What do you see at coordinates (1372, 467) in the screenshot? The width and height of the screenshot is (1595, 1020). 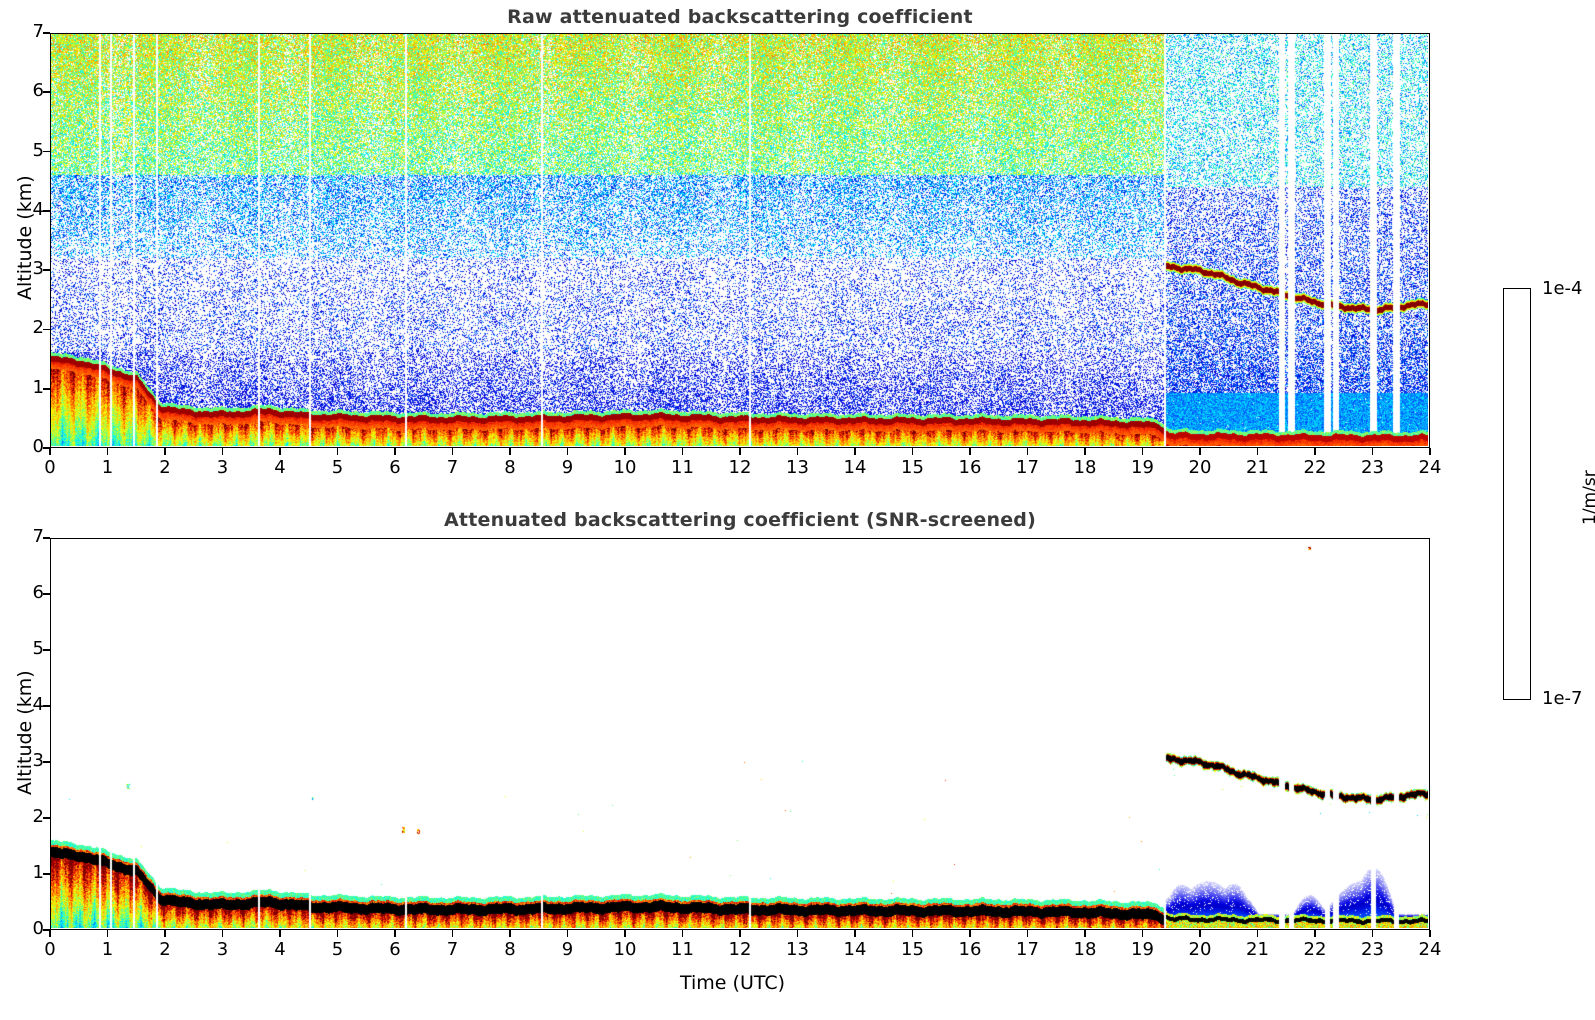 I see `x-tick-label: 23` at bounding box center [1372, 467].